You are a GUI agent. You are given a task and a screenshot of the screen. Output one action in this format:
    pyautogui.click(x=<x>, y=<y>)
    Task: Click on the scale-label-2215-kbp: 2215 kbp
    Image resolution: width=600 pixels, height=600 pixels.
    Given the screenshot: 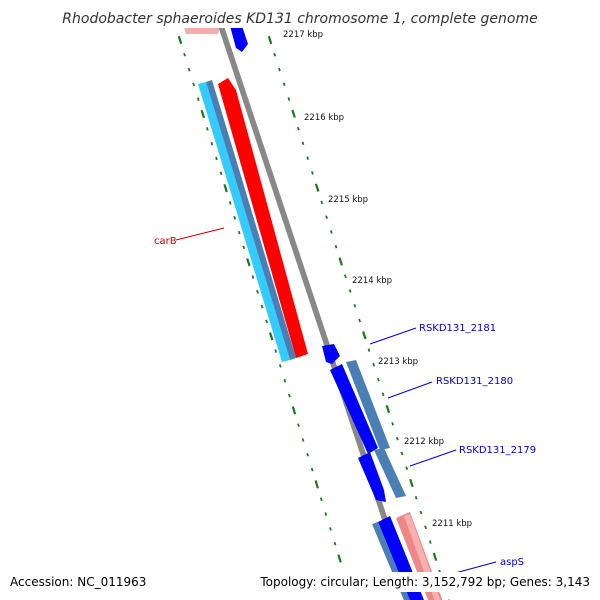 What is the action you would take?
    pyautogui.click(x=348, y=200)
    